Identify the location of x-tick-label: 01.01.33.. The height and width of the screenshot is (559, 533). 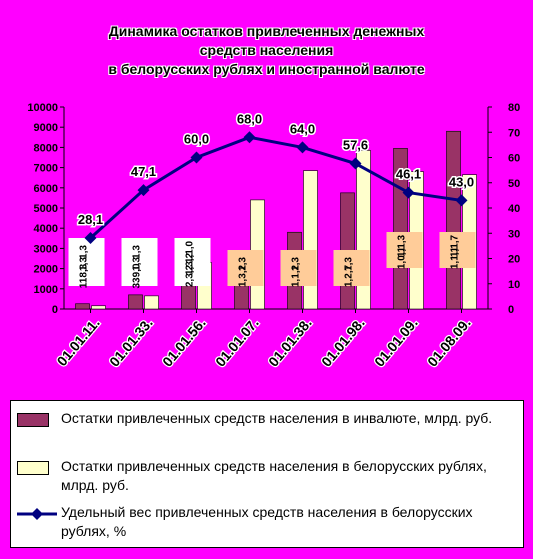
(131, 342).